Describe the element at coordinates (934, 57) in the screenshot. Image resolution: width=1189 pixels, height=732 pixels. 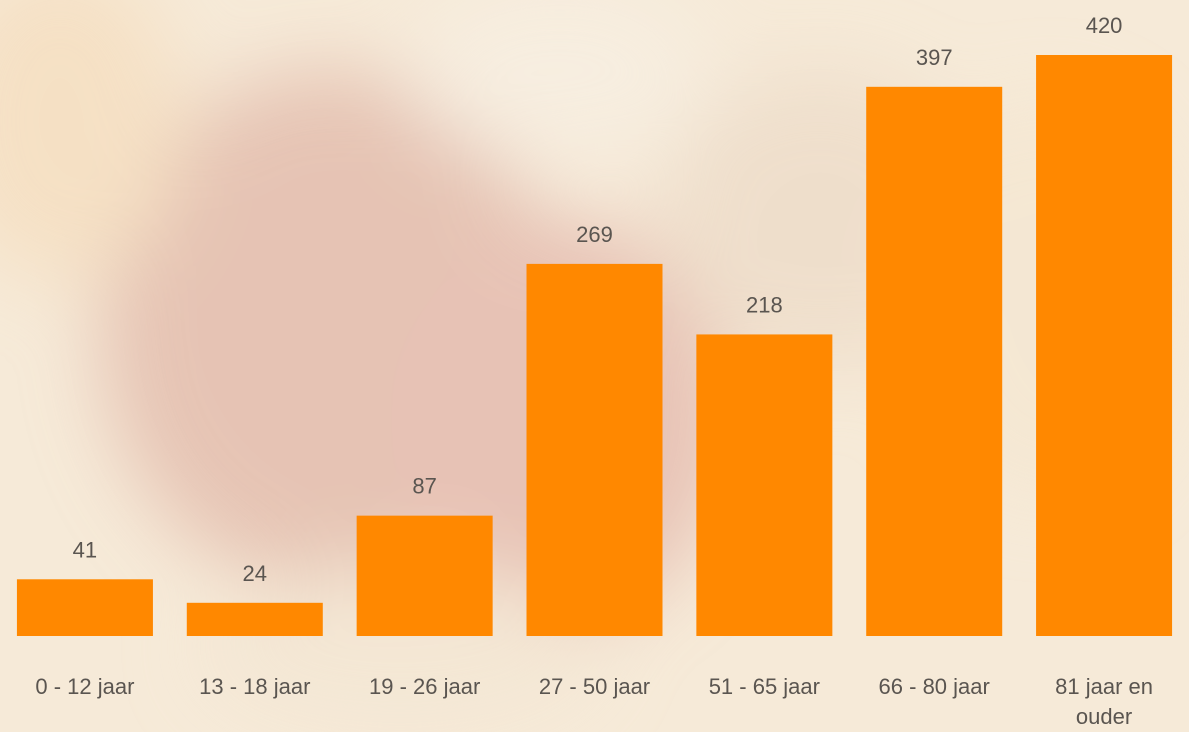
I see `value-label: 397` at that location.